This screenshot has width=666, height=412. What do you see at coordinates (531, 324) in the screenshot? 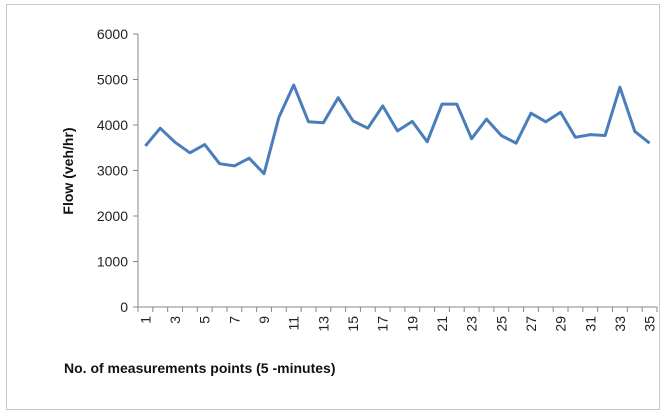
I see `x-tick-label: 27` at bounding box center [531, 324].